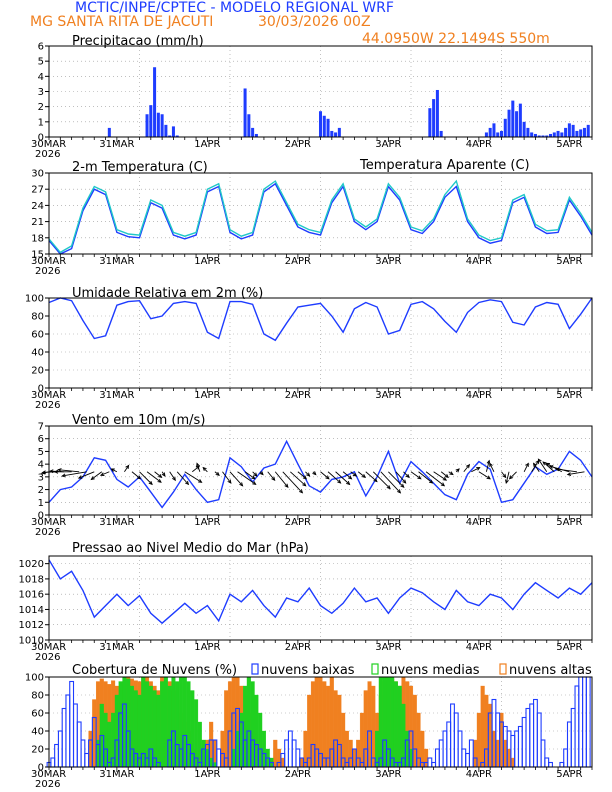  Describe the element at coordinates (116, 522) in the screenshot. I see `wind-xlabel-day: 31MAR` at that location.